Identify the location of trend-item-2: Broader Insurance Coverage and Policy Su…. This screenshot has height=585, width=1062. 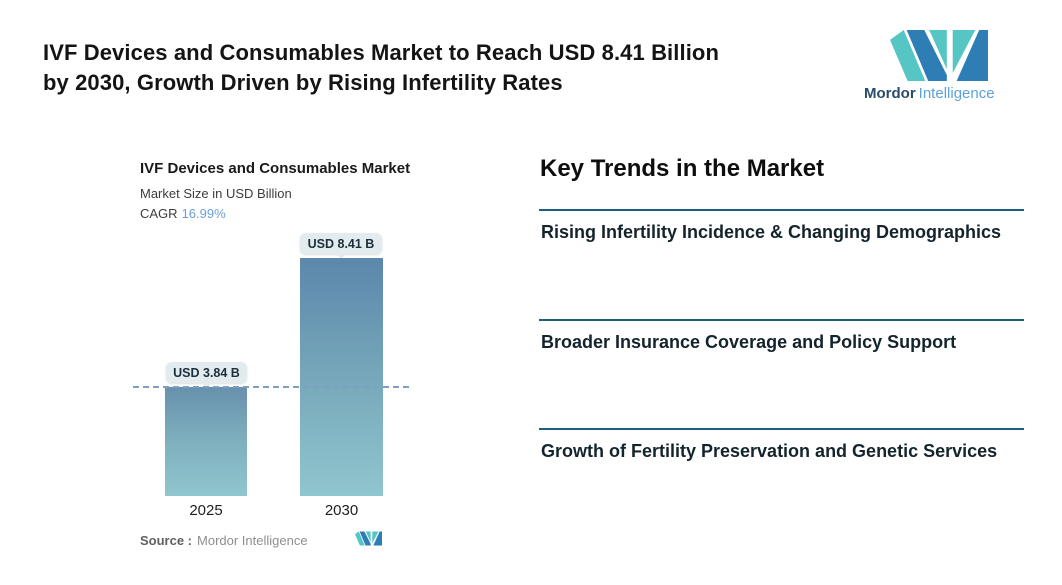
(749, 342).